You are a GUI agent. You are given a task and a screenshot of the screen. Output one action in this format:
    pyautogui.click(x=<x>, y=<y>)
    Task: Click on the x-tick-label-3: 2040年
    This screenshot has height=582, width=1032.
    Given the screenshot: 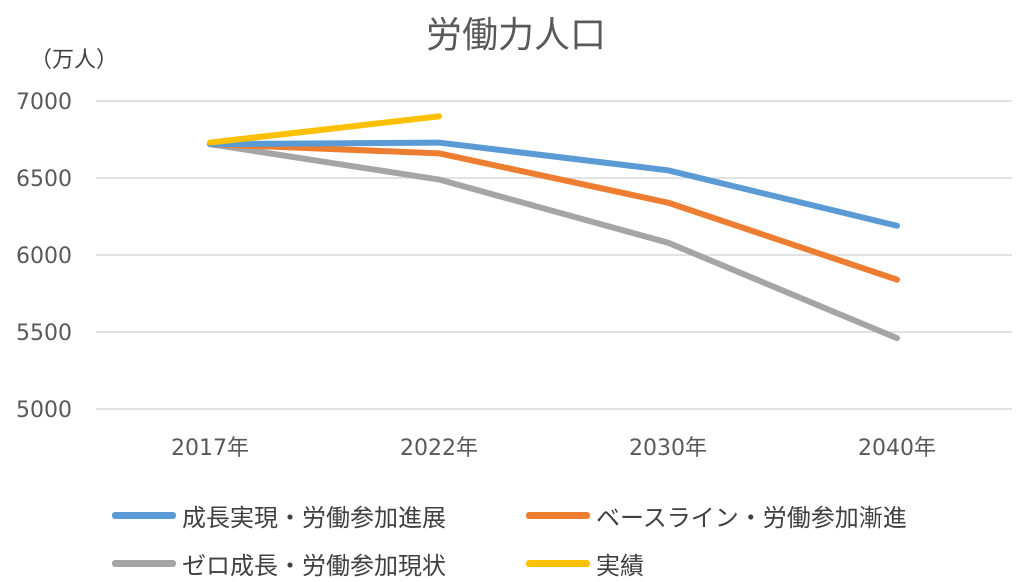 What is the action you would take?
    pyautogui.click(x=897, y=448)
    